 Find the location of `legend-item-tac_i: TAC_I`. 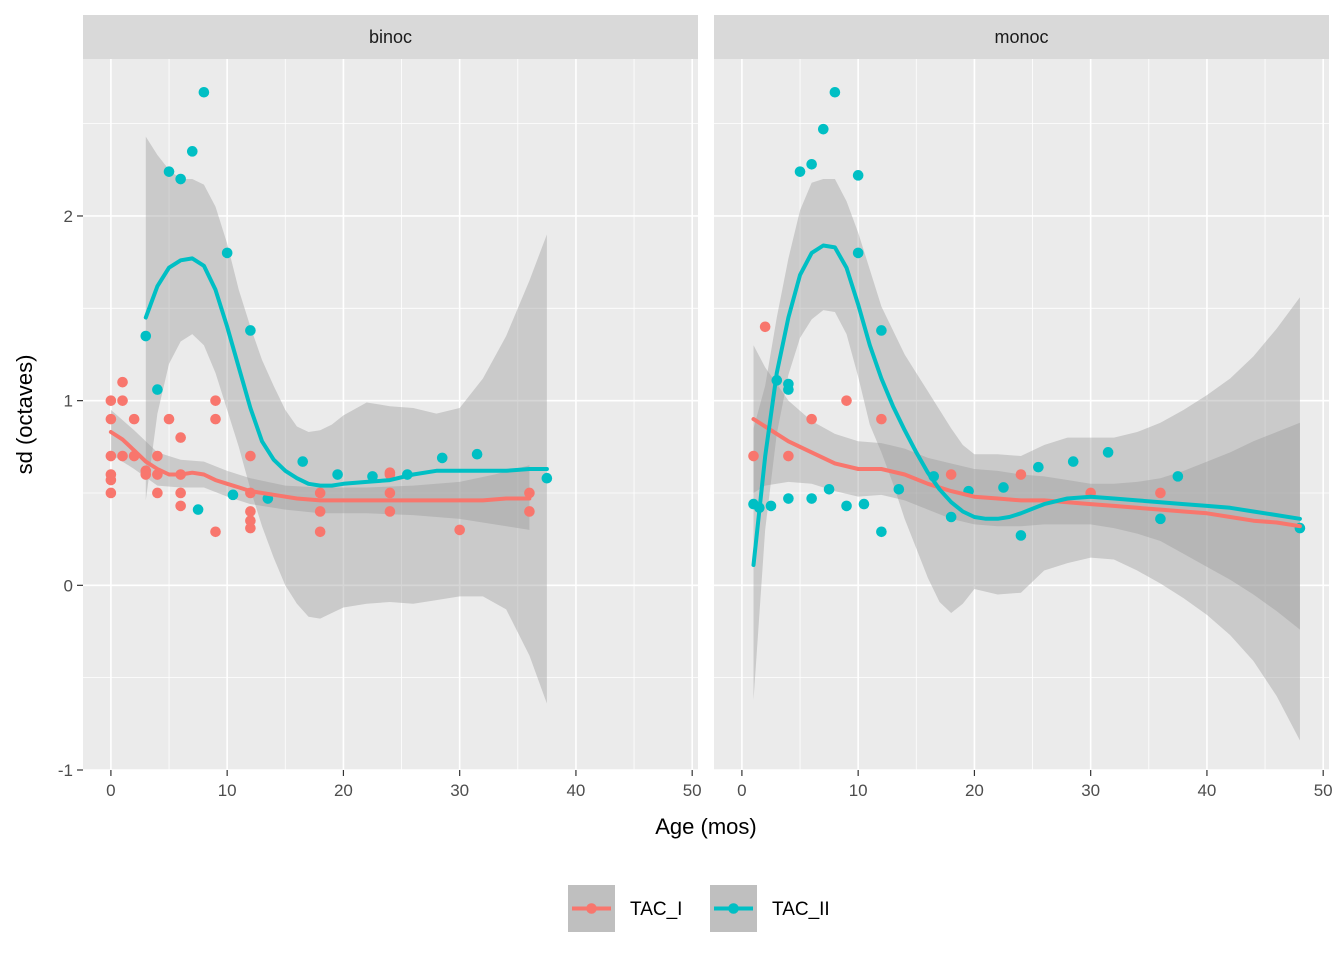

legend-item-tac_i: TAC_I is located at coordinates (625, 908).